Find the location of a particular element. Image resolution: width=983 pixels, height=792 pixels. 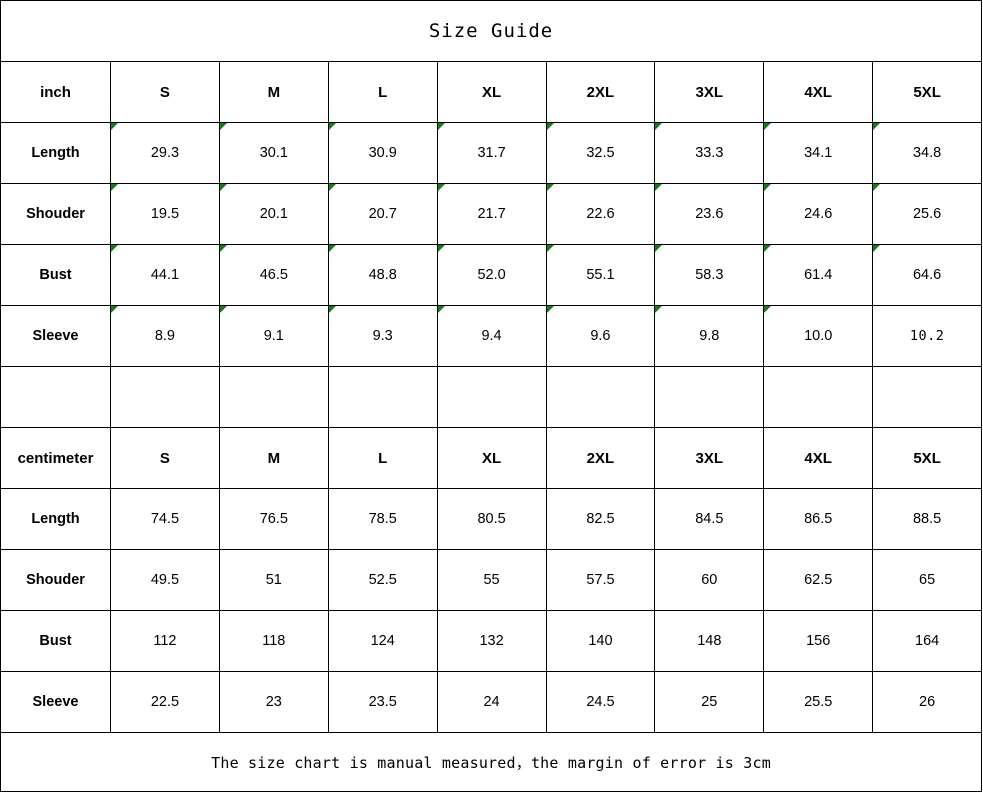

cell-inch-sleeve-s: 8.9 is located at coordinates (165, 336).